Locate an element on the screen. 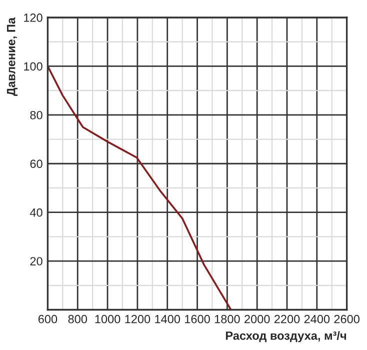 The height and width of the screenshot is (350, 367). x-tick-label: 1800 is located at coordinates (227, 319).